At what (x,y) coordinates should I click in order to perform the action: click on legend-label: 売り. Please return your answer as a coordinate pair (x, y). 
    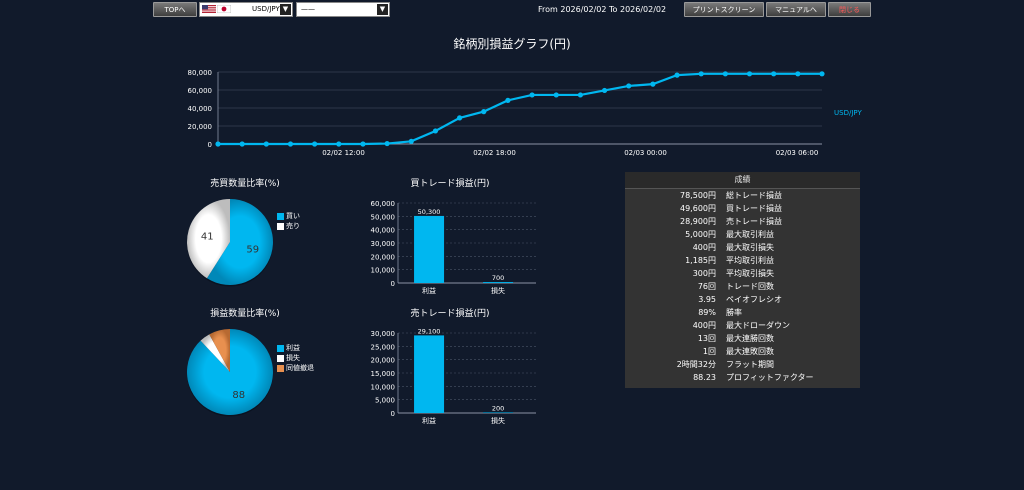
    Looking at the image, I should click on (293, 226).